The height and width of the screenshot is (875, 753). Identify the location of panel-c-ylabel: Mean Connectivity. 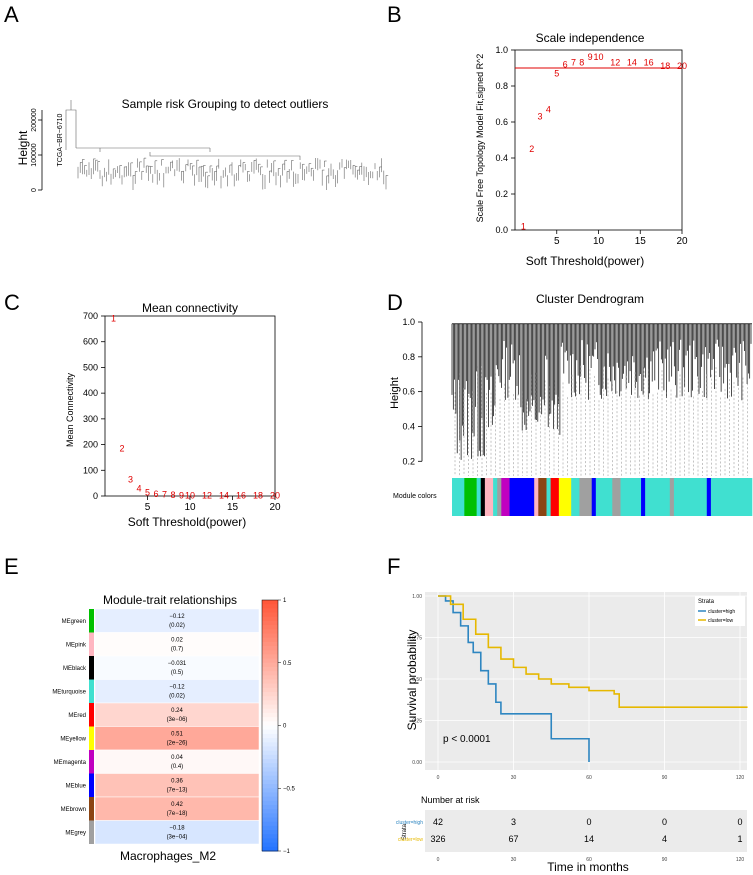
(70, 409).